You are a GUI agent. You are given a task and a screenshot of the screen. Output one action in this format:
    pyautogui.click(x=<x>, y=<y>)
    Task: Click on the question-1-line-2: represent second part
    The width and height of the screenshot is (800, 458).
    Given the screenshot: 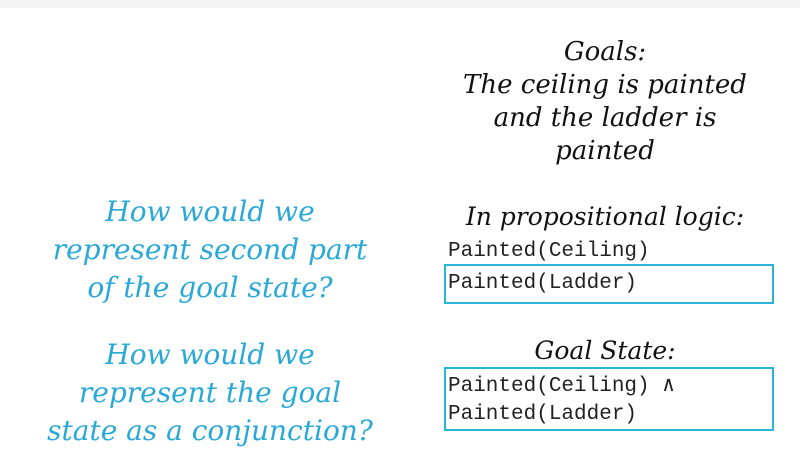 What is the action you would take?
    pyautogui.click(x=210, y=249)
    